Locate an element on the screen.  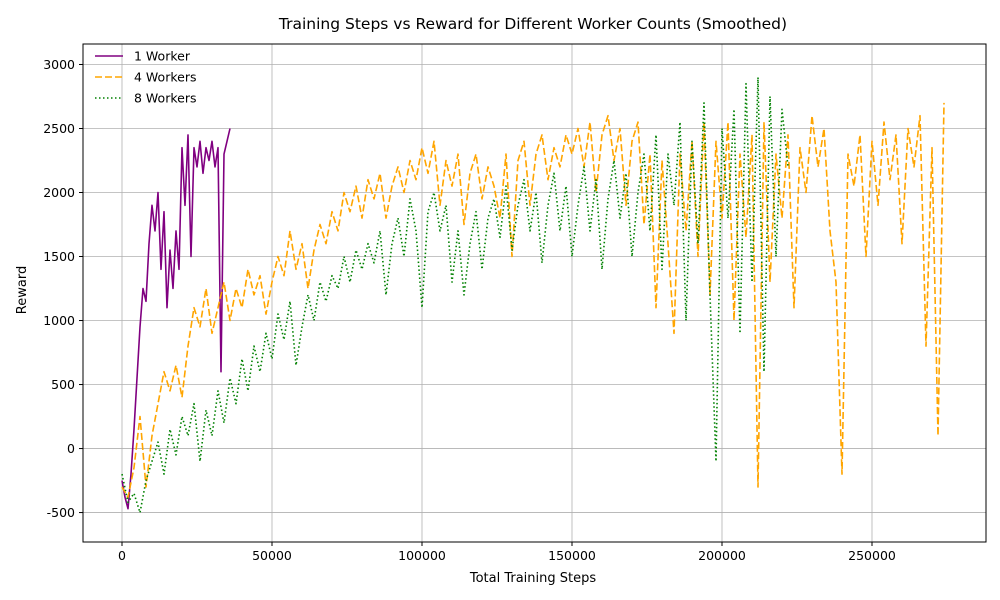
y-tick-label: 0 is located at coordinates (71, 448).